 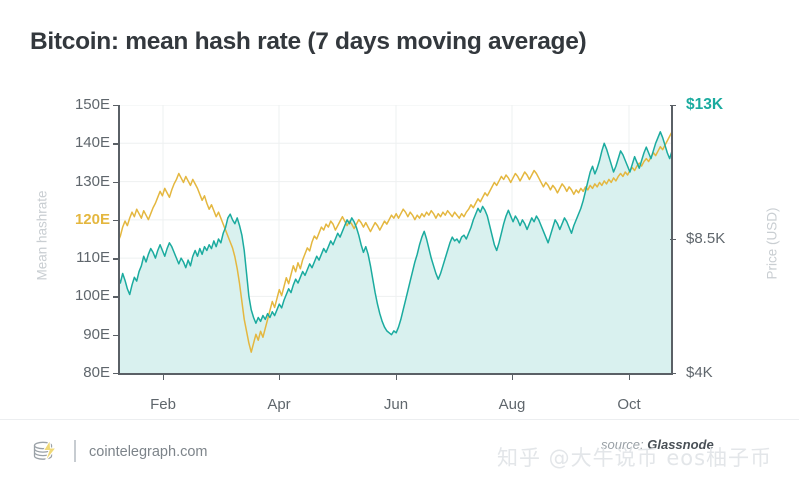 What do you see at coordinates (699, 372) in the screenshot?
I see `y-axis-right-label: $4K` at bounding box center [699, 372].